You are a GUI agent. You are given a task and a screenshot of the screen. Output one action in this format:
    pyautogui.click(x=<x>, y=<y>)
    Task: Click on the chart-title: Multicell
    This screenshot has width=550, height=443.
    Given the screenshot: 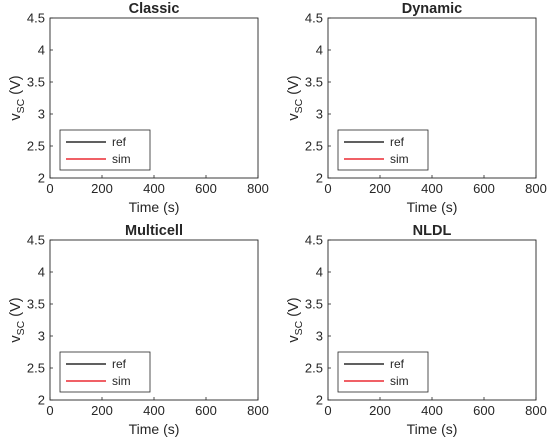 What is the action you would take?
    pyautogui.click(x=154, y=231)
    